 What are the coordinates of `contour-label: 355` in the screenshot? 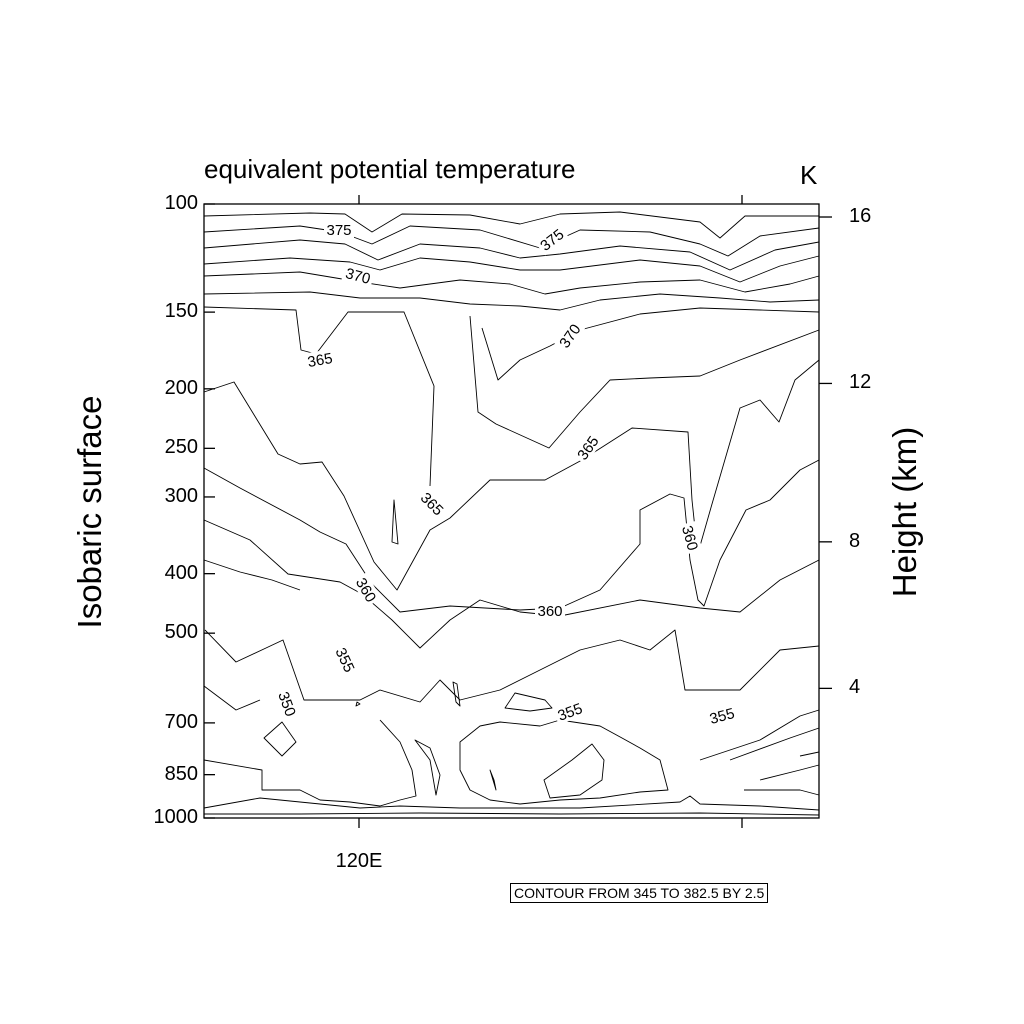 It's located at (722, 716).